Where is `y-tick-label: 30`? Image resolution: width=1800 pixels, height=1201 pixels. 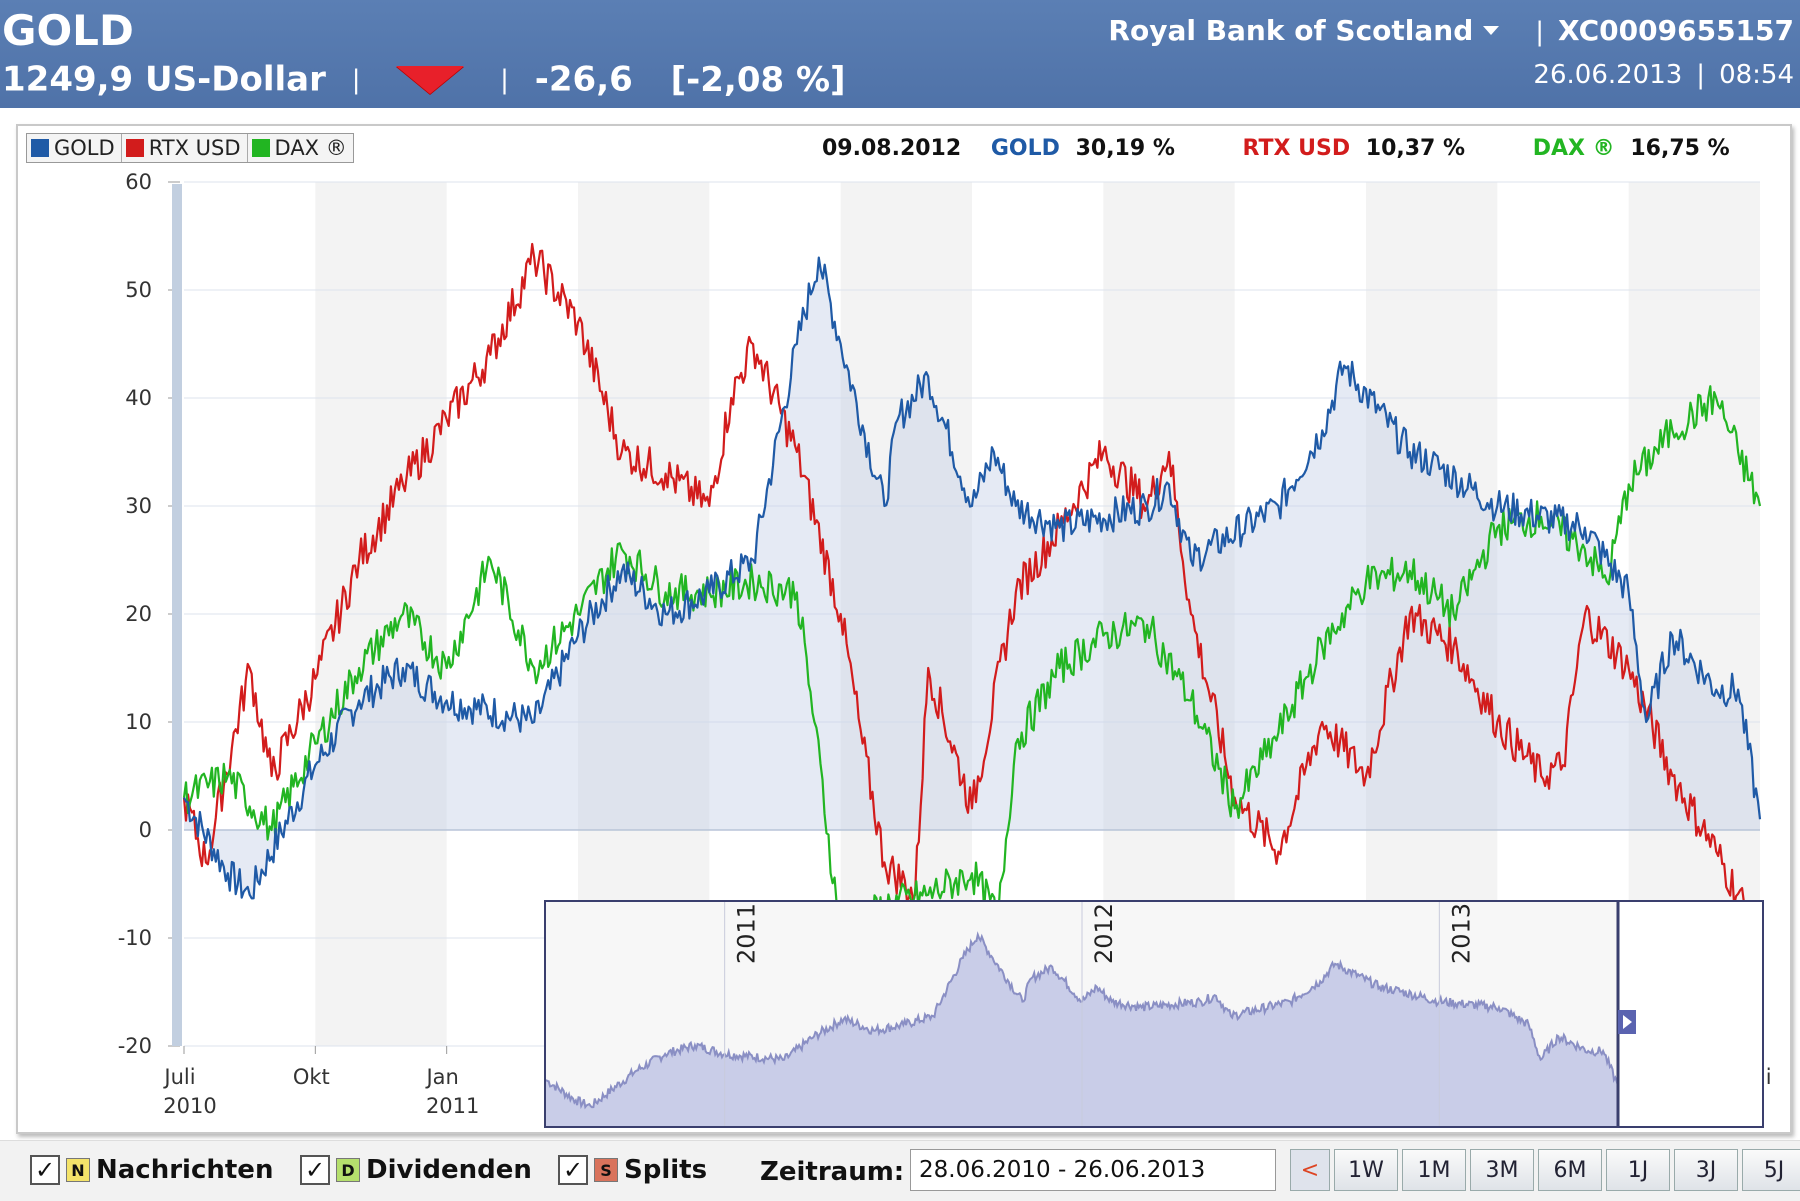
y-tick-label: 30 is located at coordinates (138, 506).